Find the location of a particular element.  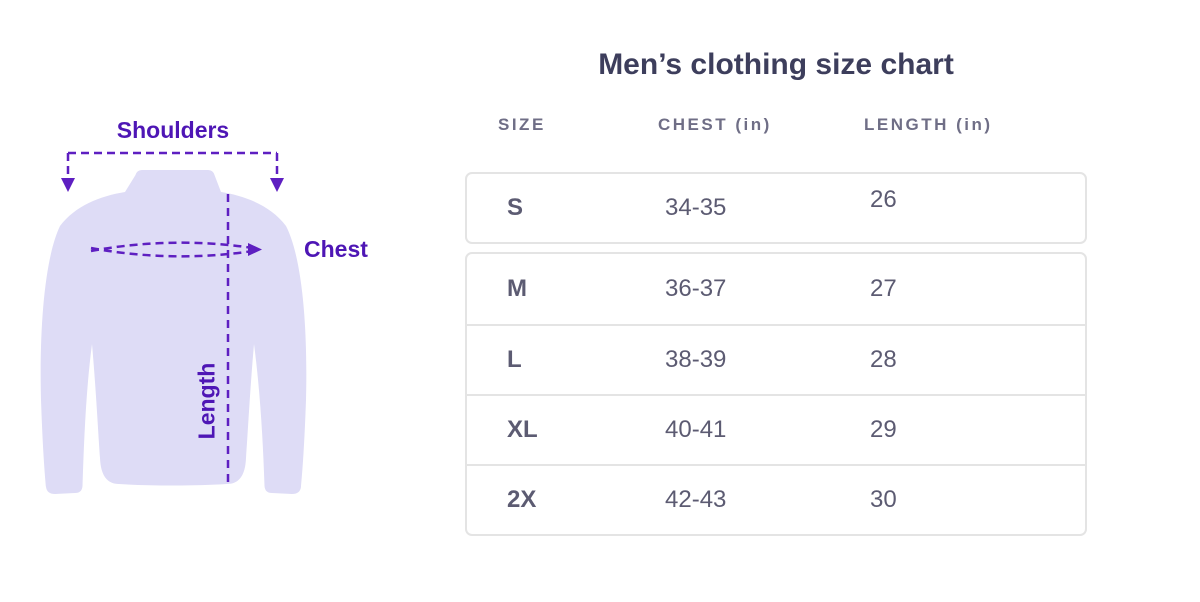

length-cell: 29 is located at coordinates (883, 429).